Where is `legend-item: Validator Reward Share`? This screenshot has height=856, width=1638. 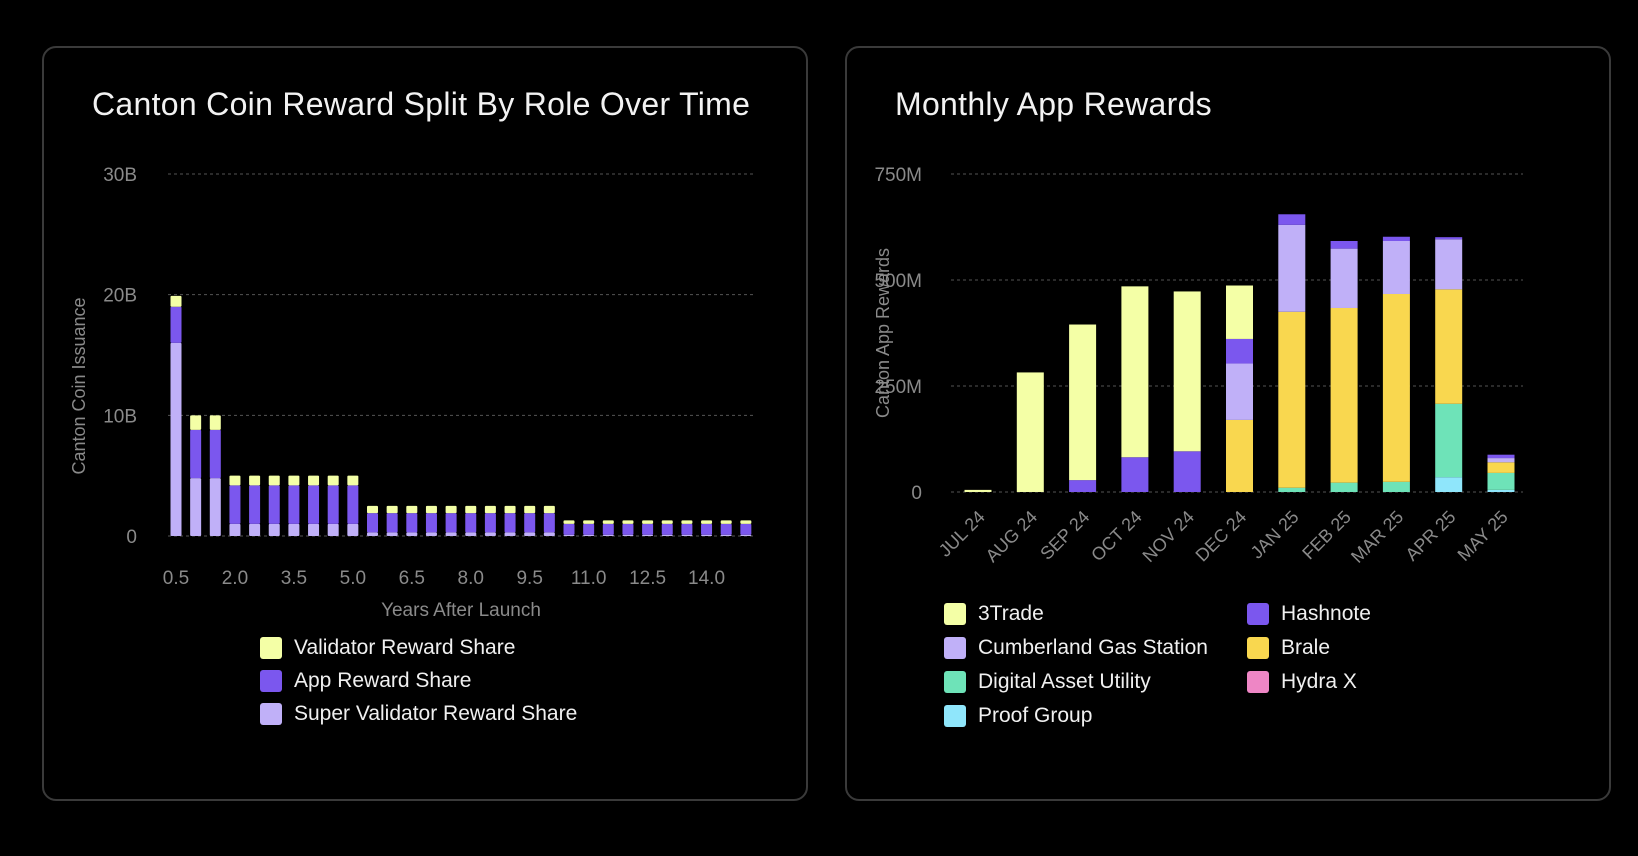 legend-item: Validator Reward Share is located at coordinates (387, 648).